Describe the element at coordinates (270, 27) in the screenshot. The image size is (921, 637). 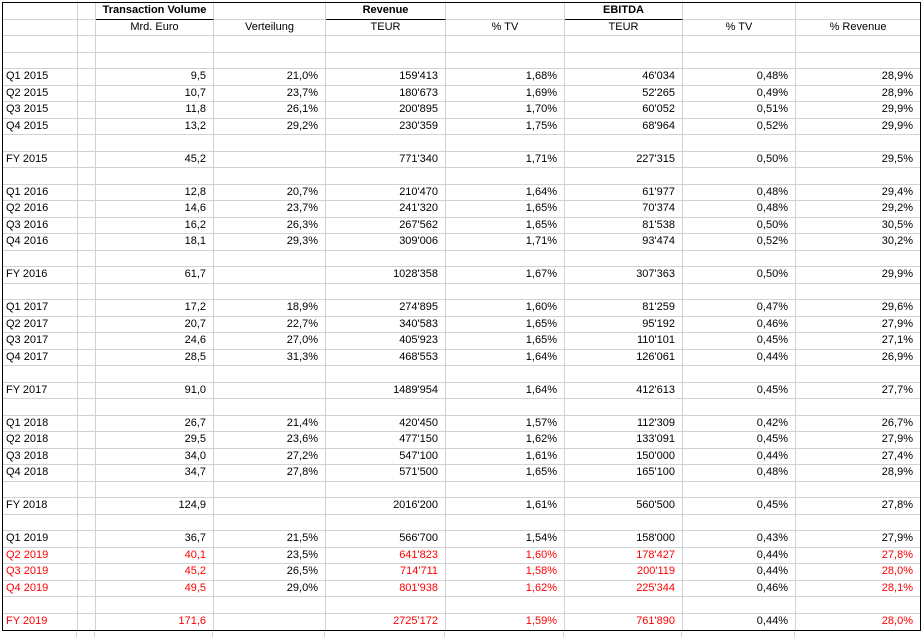
I see `unit-header-cell: Verteilung` at that location.